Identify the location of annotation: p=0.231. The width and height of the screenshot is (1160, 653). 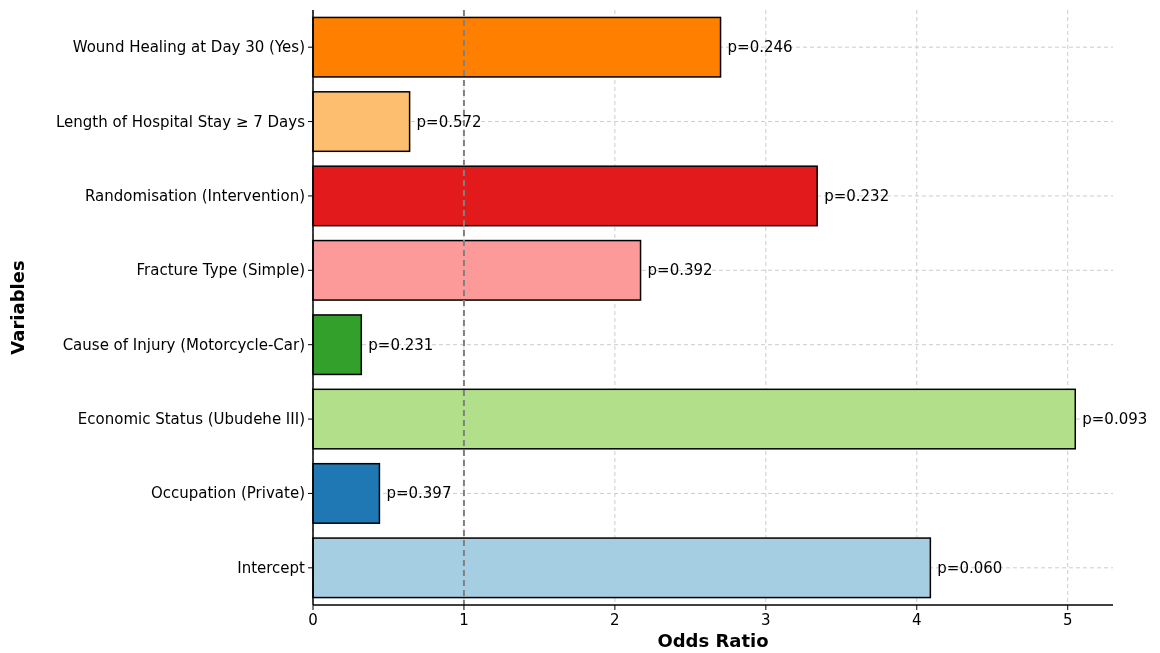
(401, 344).